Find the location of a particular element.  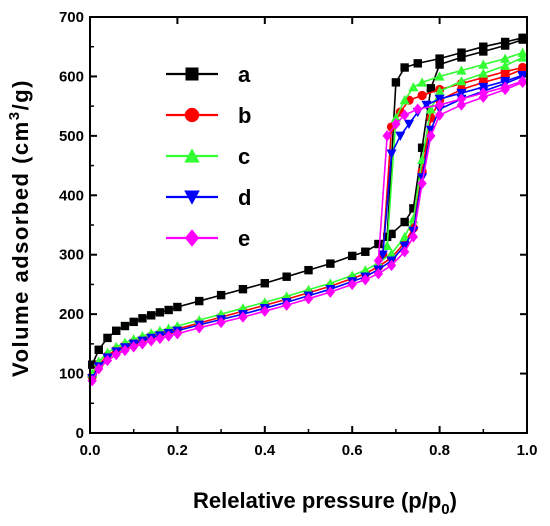

y-axis-title: Volume adsorbed (cm3/g) is located at coordinates (19, 228).